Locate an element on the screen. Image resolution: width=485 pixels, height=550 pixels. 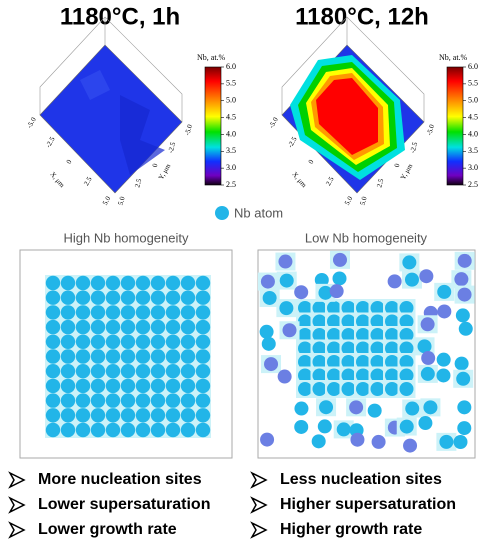
surface-patch is located at coordinates (142, 135).